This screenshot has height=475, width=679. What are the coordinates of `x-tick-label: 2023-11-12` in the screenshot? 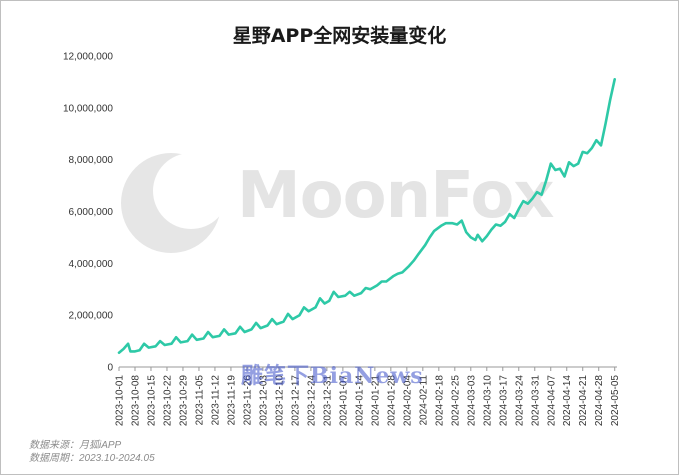 It's located at (215, 400).